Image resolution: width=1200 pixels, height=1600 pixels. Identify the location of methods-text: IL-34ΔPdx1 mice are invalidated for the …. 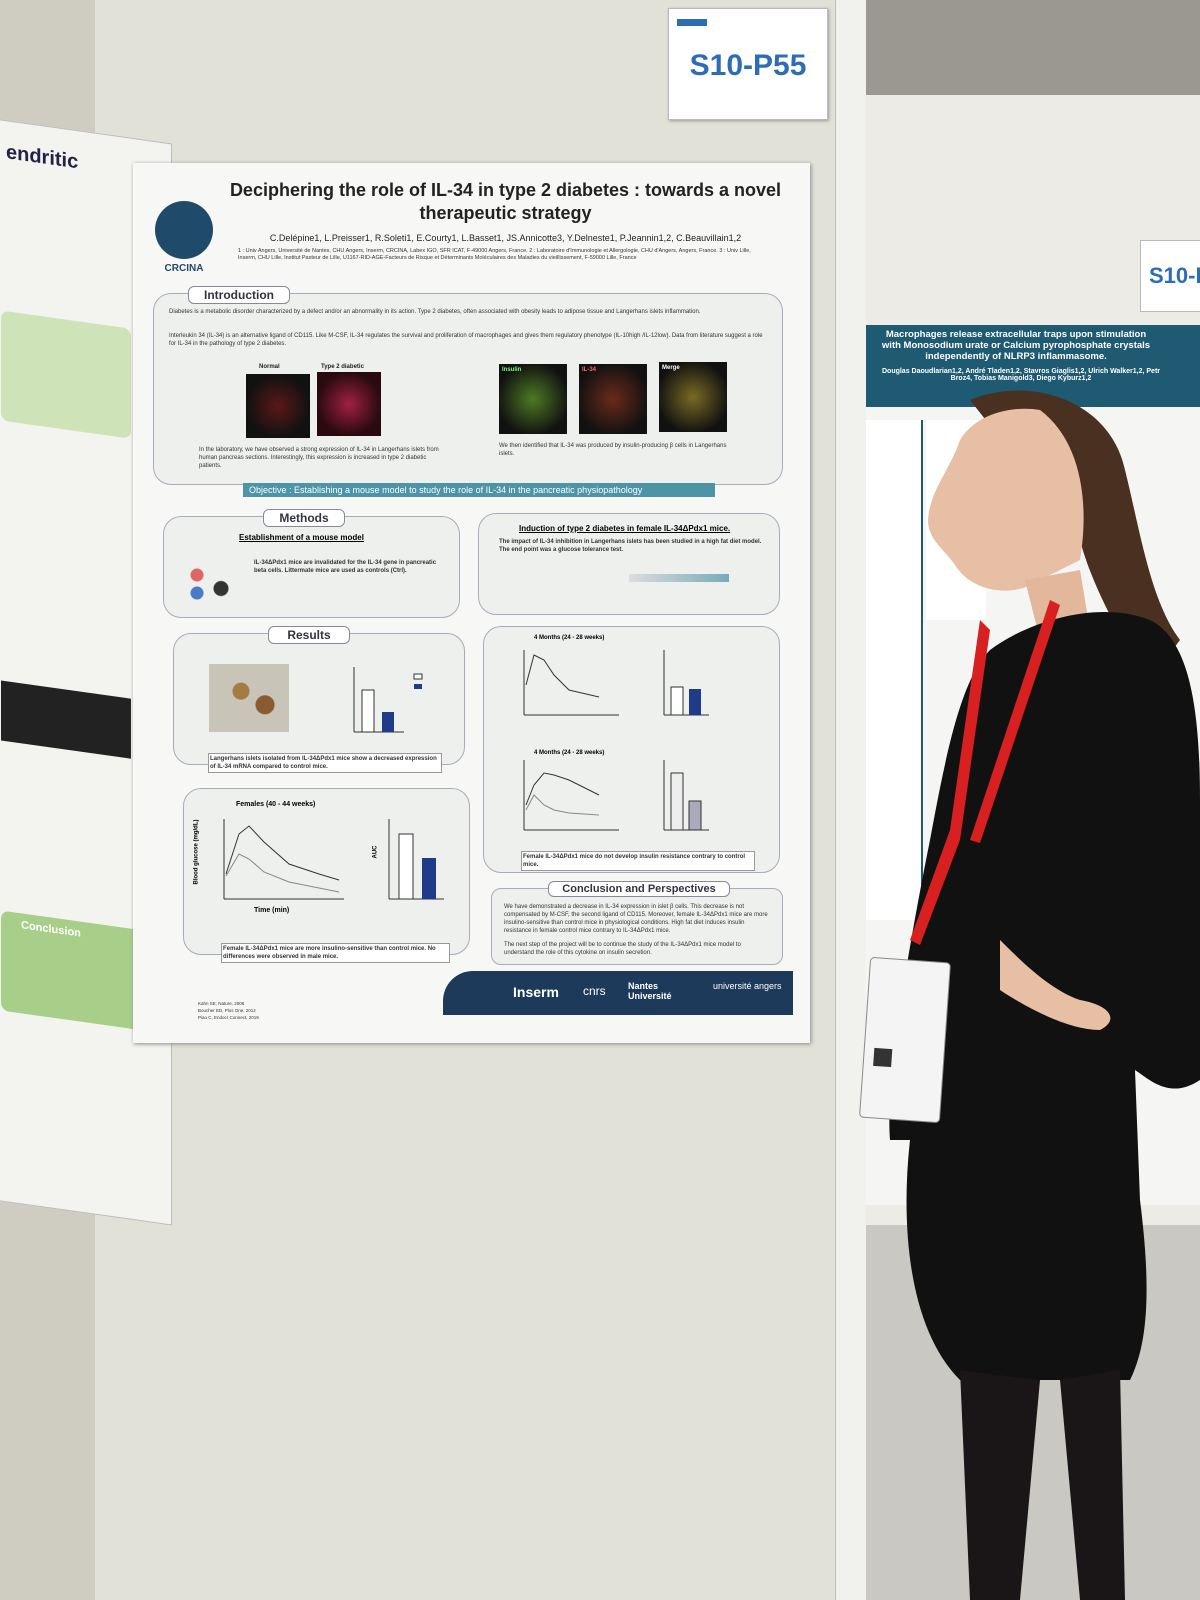
(345, 567).